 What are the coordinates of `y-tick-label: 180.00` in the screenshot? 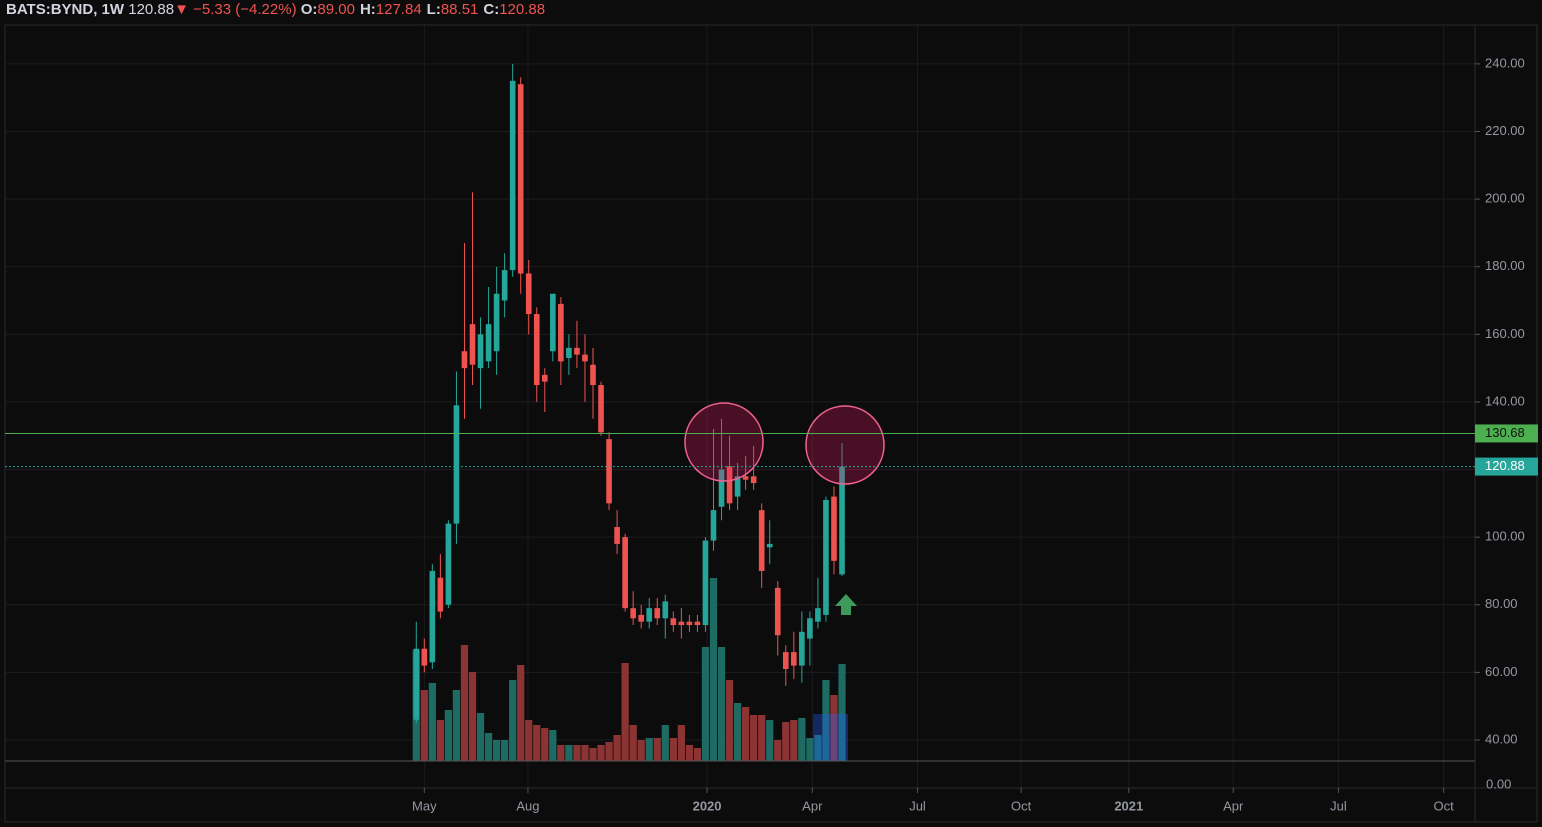 It's located at (1505, 265).